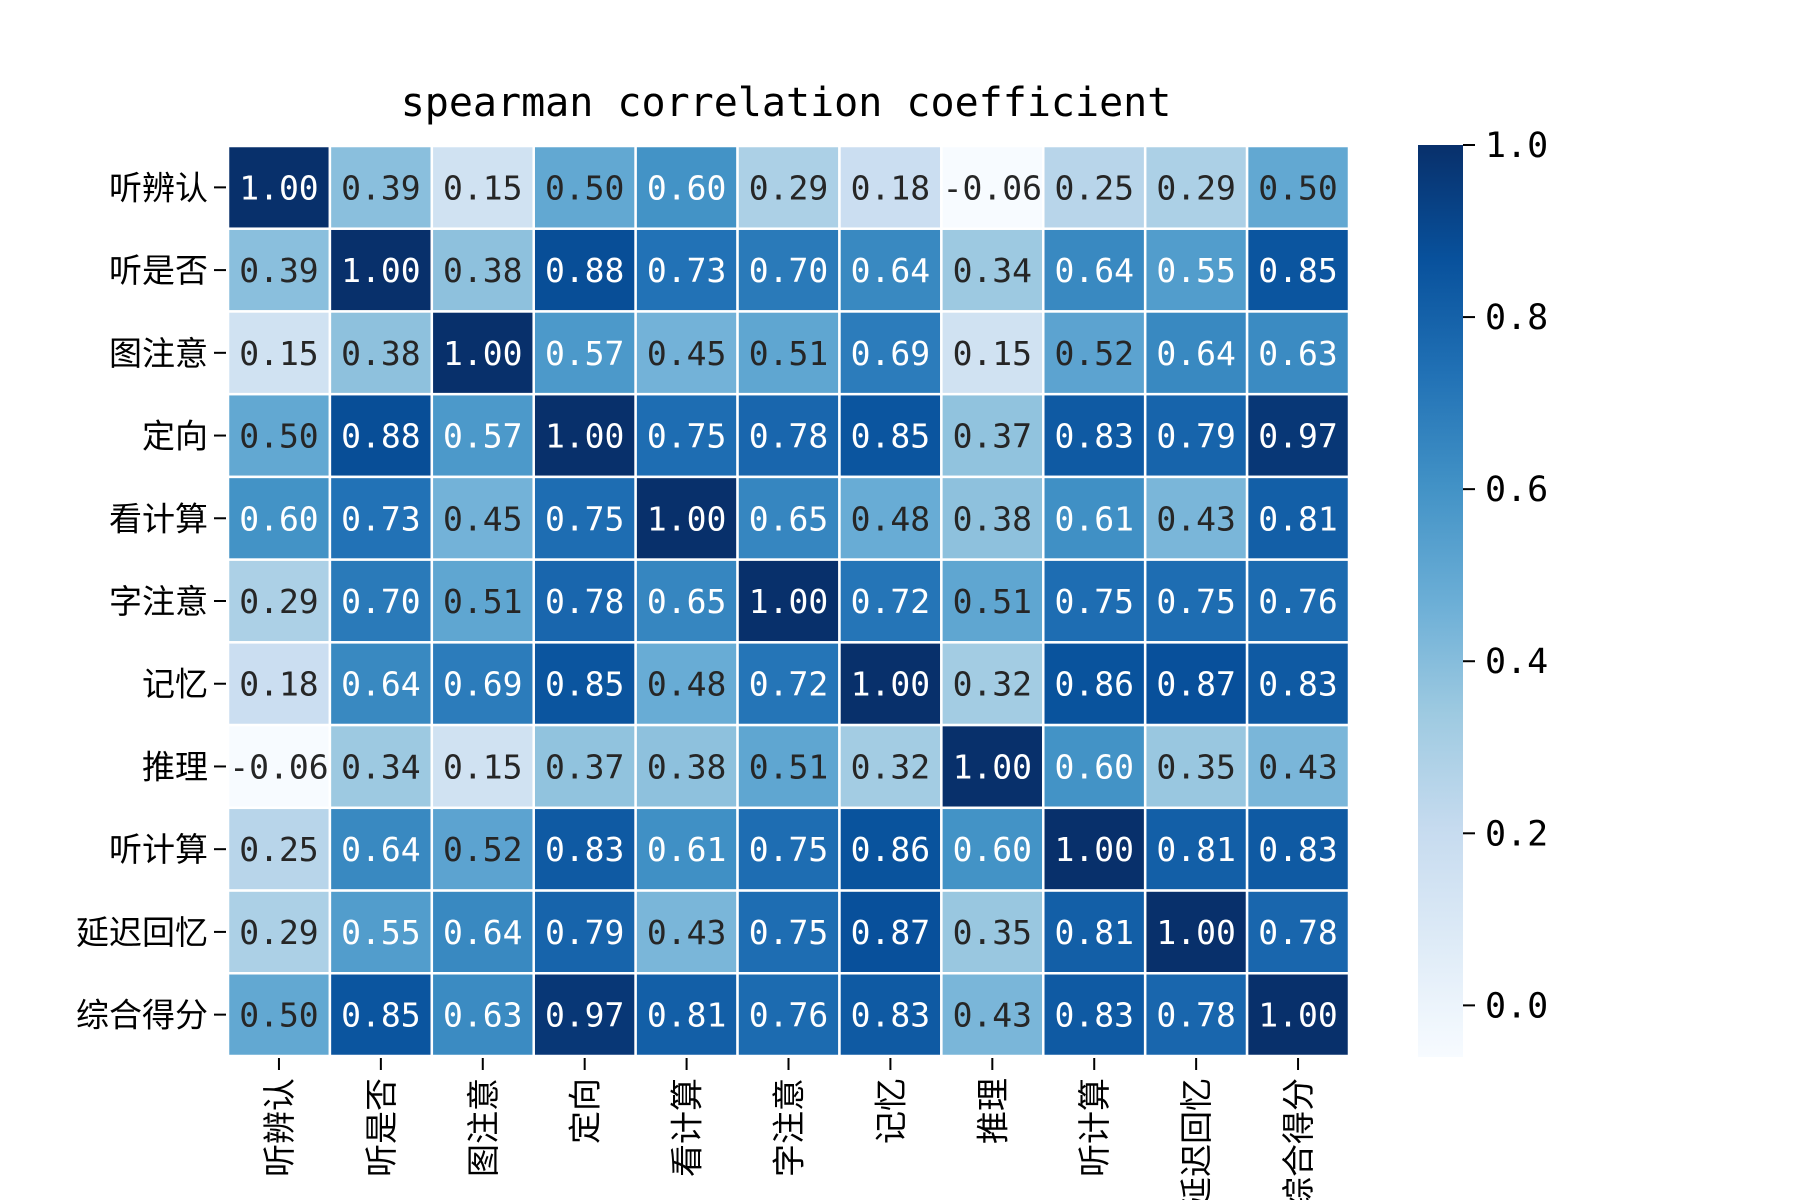  I want to click on cell-value-label: 0.18, so click(890, 187).